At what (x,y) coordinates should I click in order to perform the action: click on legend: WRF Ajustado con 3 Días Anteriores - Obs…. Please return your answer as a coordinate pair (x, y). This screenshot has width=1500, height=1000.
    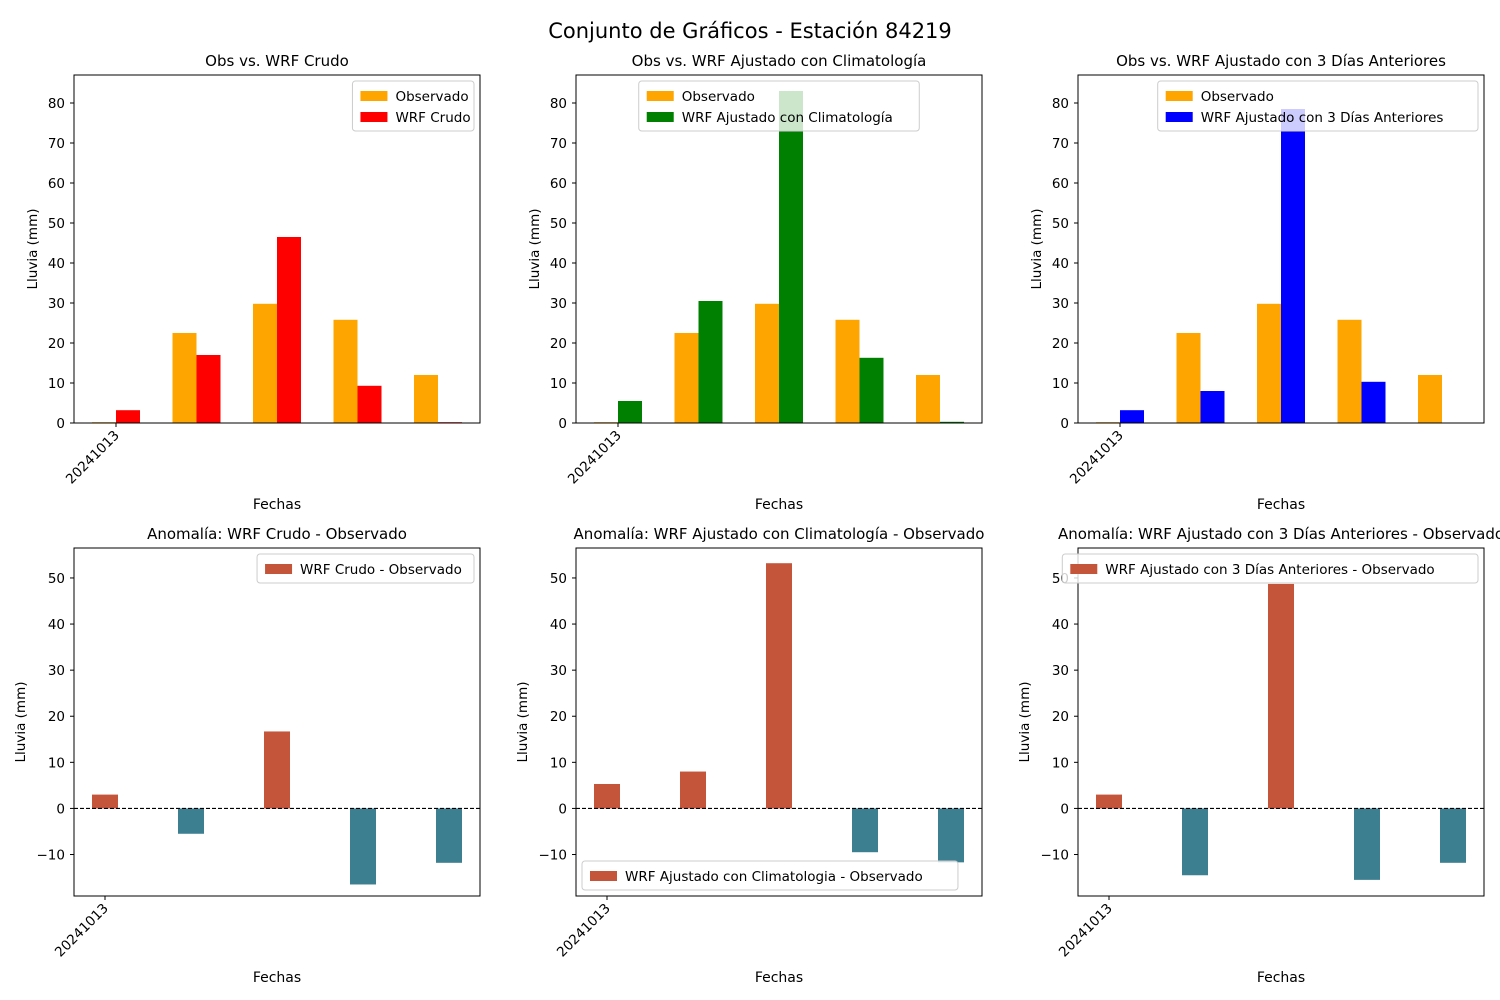
    Looking at the image, I should click on (1270, 568).